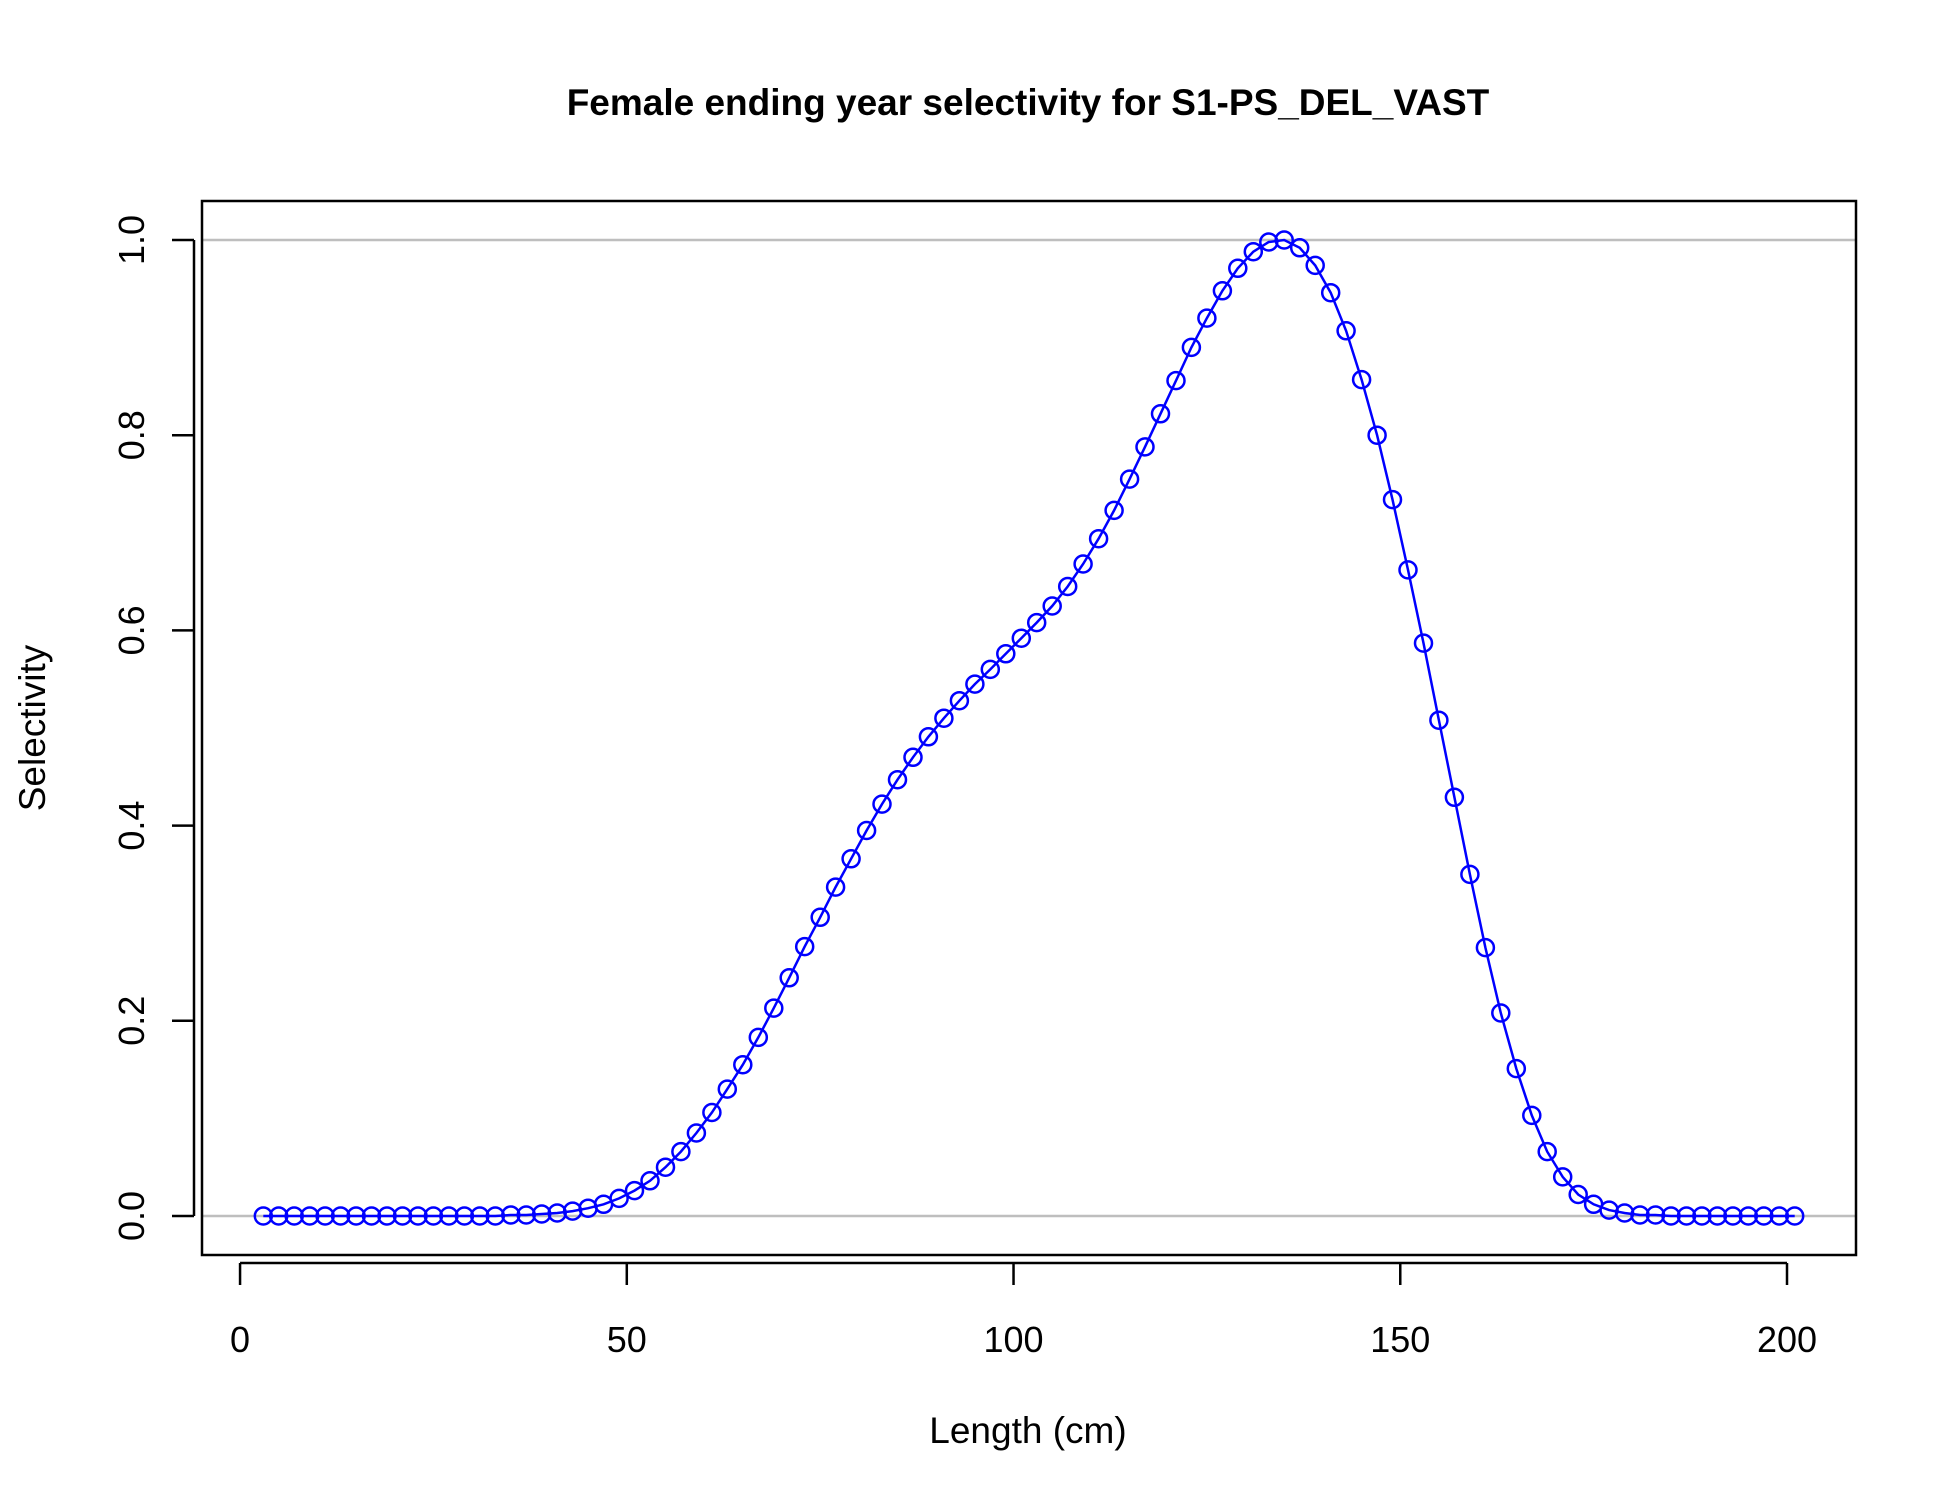 The height and width of the screenshot is (1500, 1950). Describe the element at coordinates (131, 826) in the screenshot. I see `y-tick-label: 0.4` at that location.